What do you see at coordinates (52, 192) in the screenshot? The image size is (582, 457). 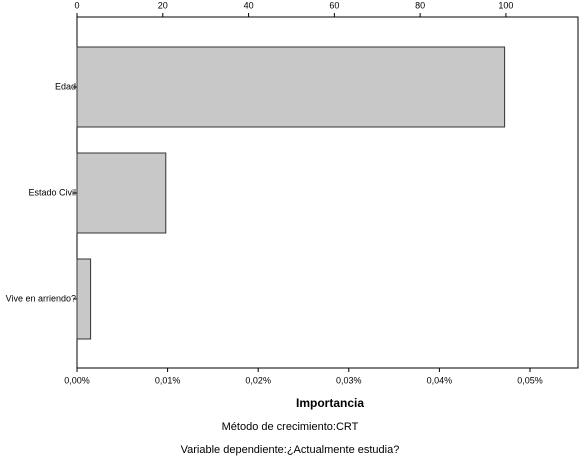 I see `y-tick-label: Estado Civil` at bounding box center [52, 192].